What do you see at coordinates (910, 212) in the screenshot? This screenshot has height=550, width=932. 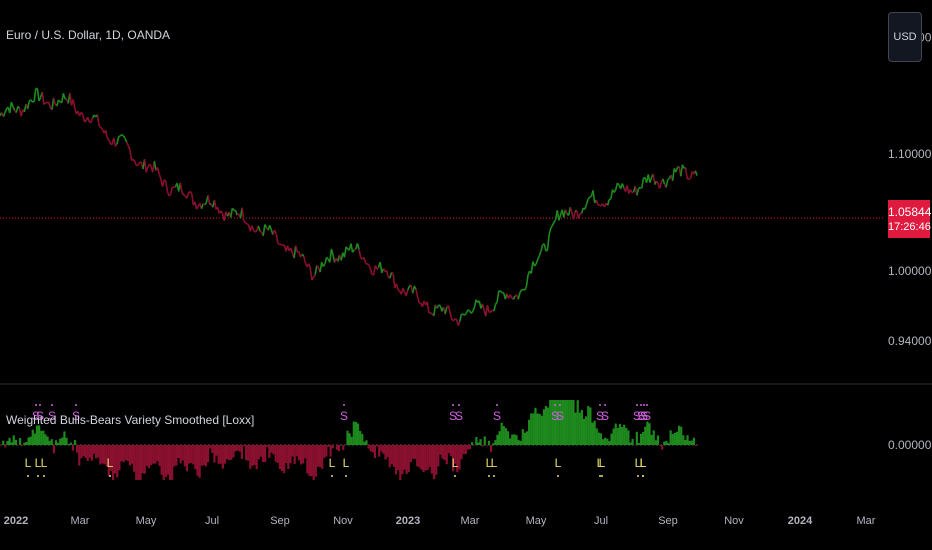 I see `last-price-value: 1.05844` at bounding box center [910, 212].